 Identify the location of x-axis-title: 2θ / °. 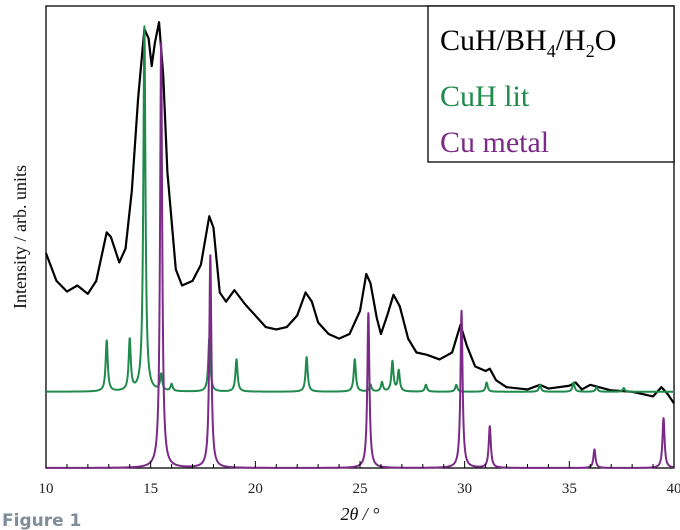
(359, 514).